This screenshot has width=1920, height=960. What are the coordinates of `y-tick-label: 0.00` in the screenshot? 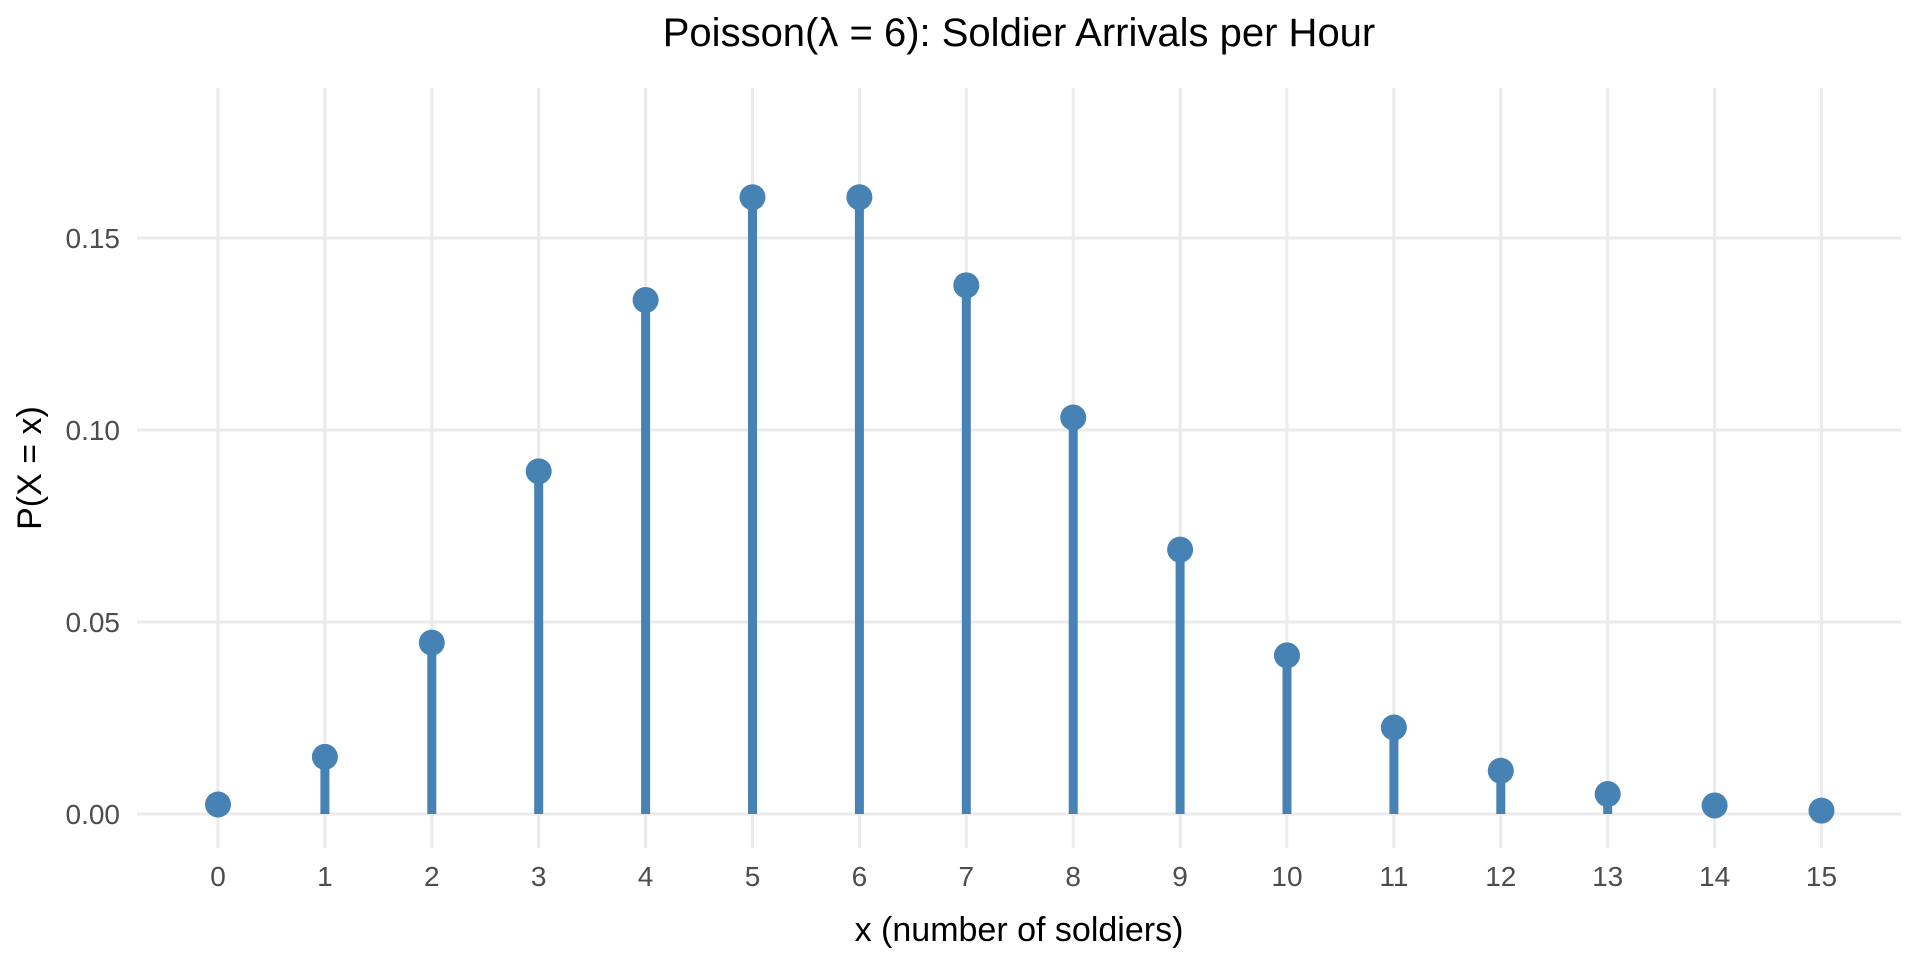 It's located at (93, 814).